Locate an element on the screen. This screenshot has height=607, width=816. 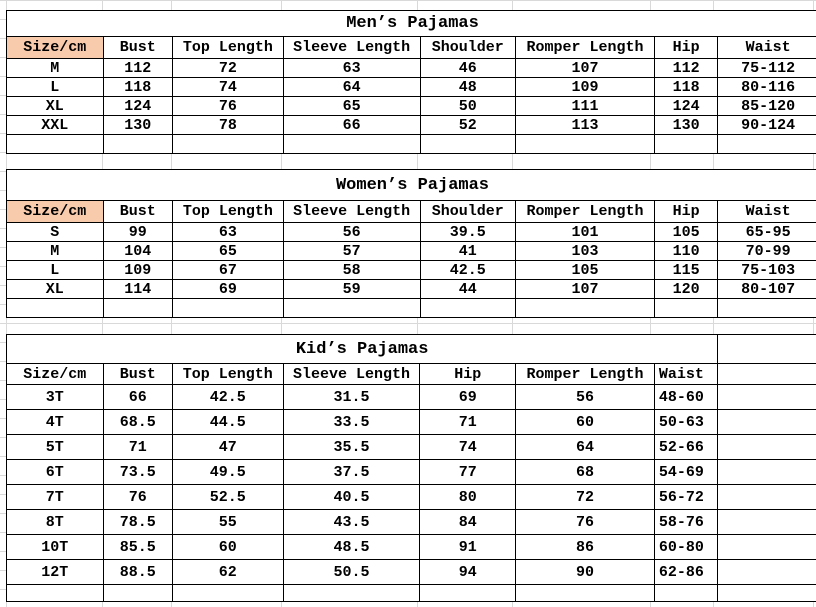
table-cell: 60 is located at coordinates (227, 547).